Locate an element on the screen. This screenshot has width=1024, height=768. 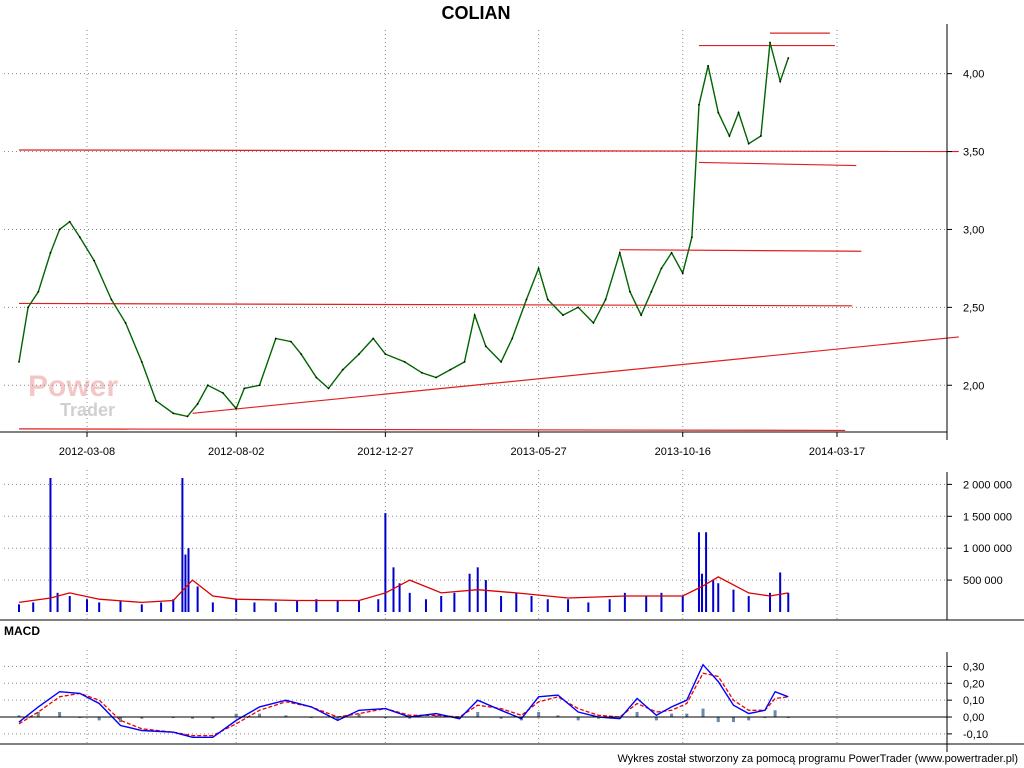
price-tick-label: 3,50 is located at coordinates (973, 153).